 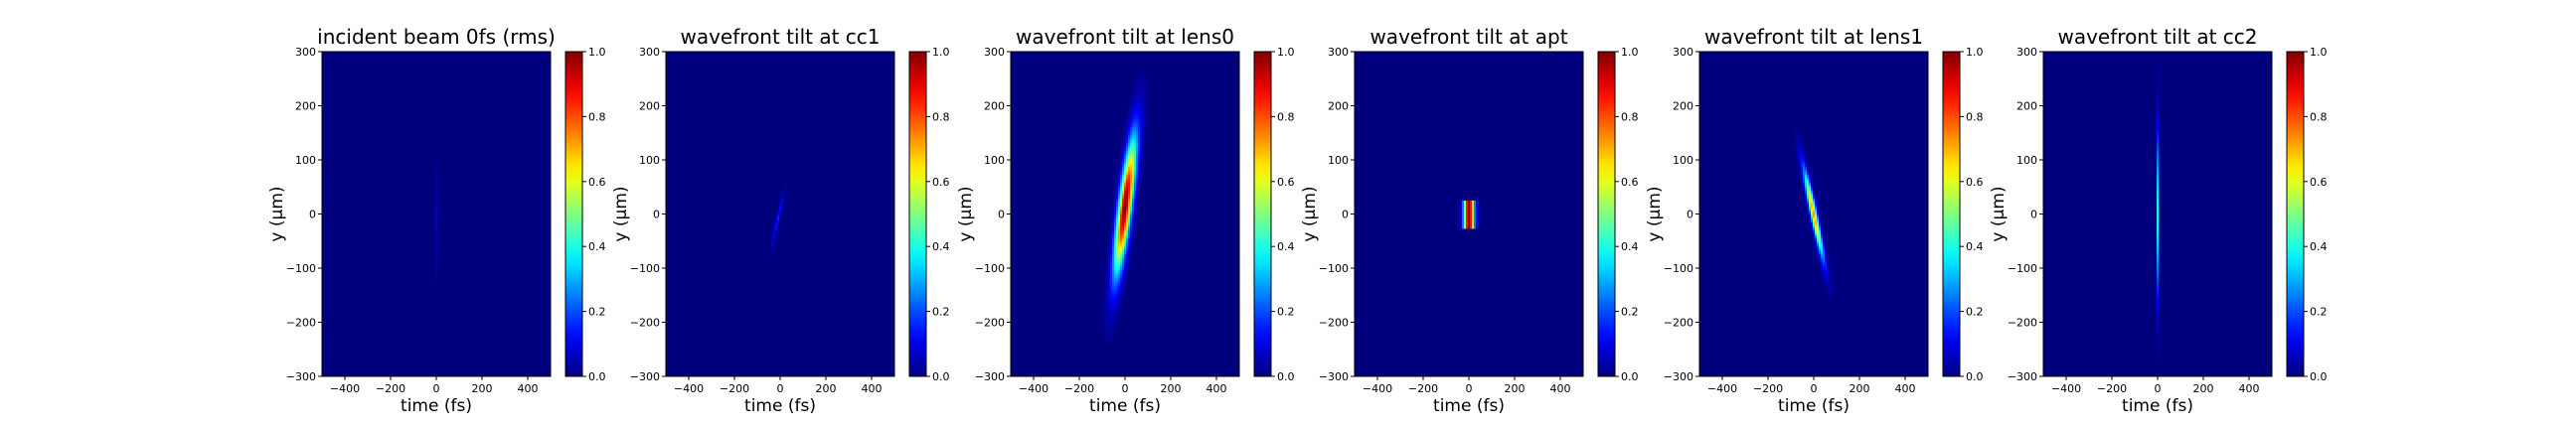 I want to click on x-axis-label: time (fs), so click(x=780, y=406).